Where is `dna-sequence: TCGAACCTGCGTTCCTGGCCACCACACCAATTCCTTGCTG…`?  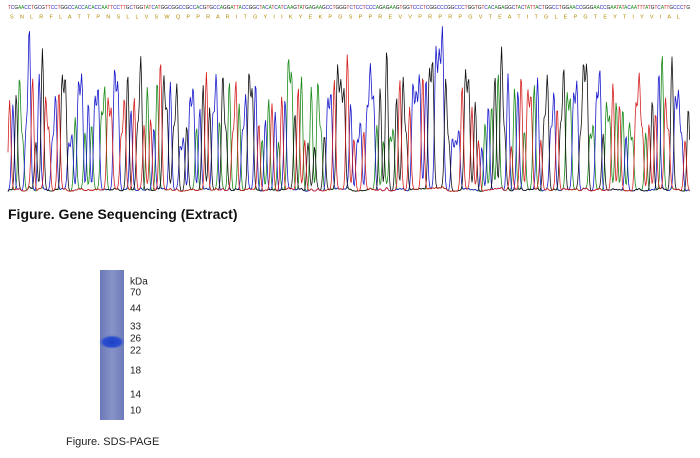 dna-sequence: TCGAACCTGCGTTCCTGGCCACCACACCAATTCCTTGCTG… is located at coordinates (349, 8).